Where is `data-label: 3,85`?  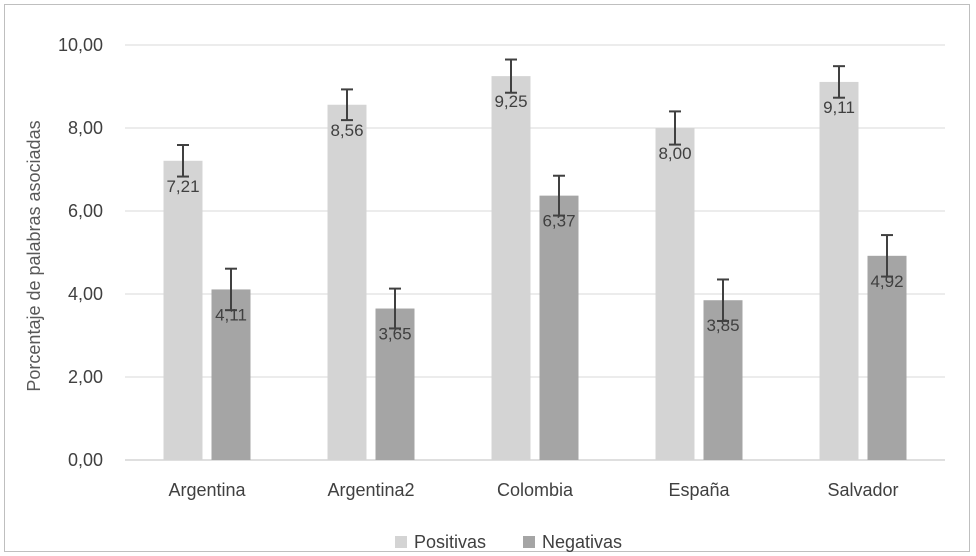 data-label: 3,85 is located at coordinates (722, 325).